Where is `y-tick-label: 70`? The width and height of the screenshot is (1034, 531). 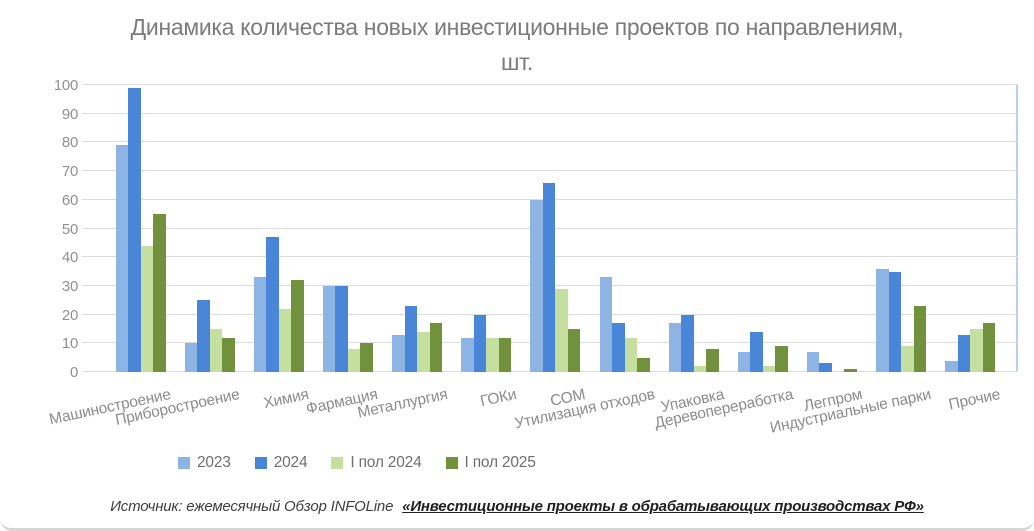
y-tick-label: 70 is located at coordinates (69, 172).